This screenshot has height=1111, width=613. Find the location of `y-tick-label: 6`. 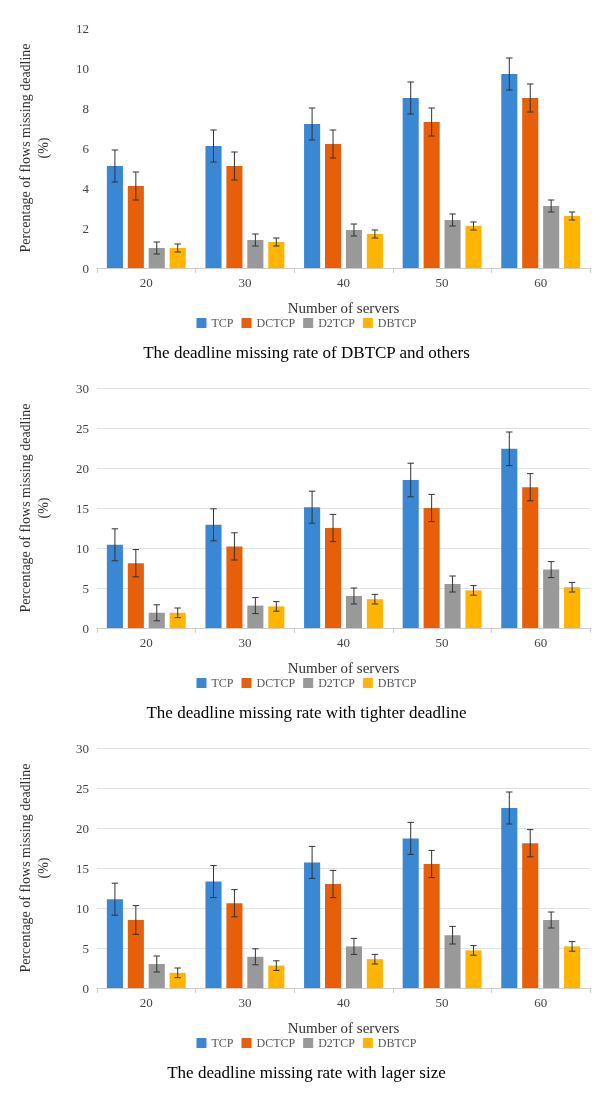

y-tick-label: 6 is located at coordinates (86, 148).